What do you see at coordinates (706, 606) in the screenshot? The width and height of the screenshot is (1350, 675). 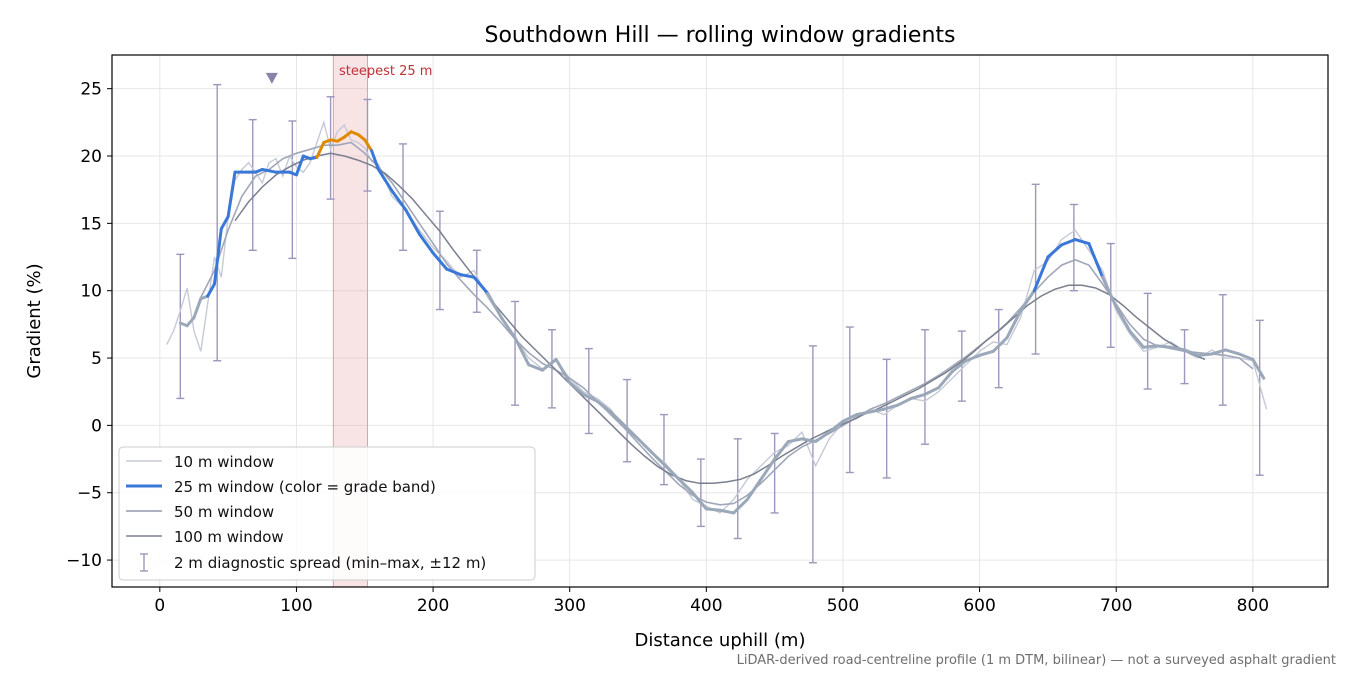 I see `x-tick-label: 400` at bounding box center [706, 606].